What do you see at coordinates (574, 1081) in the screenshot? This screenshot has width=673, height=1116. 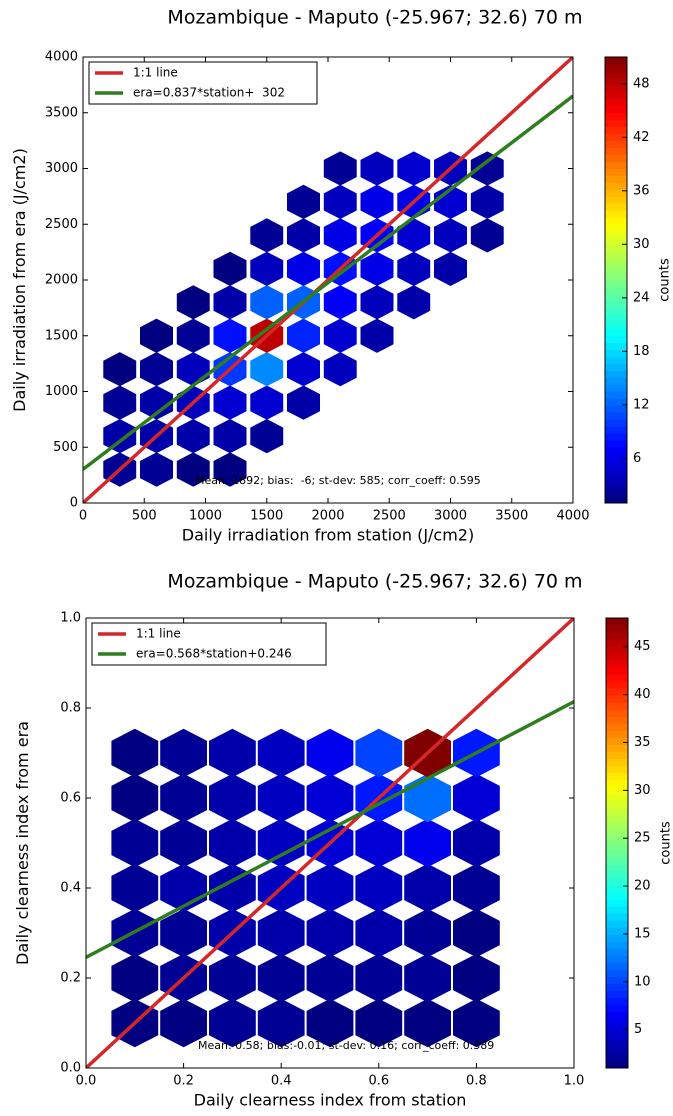 I see `x-tick-label: 1.0` at bounding box center [574, 1081].